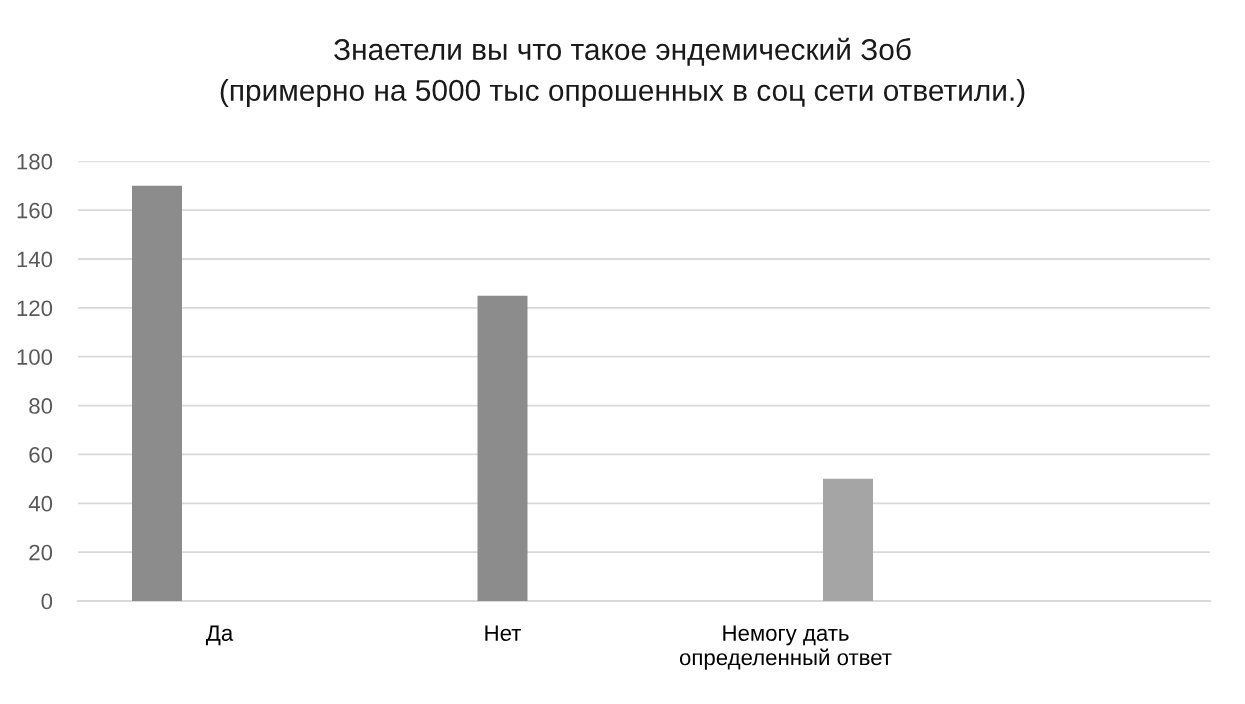  What do you see at coordinates (35, 259) in the screenshot?
I see `y-tick-label: 140` at bounding box center [35, 259].